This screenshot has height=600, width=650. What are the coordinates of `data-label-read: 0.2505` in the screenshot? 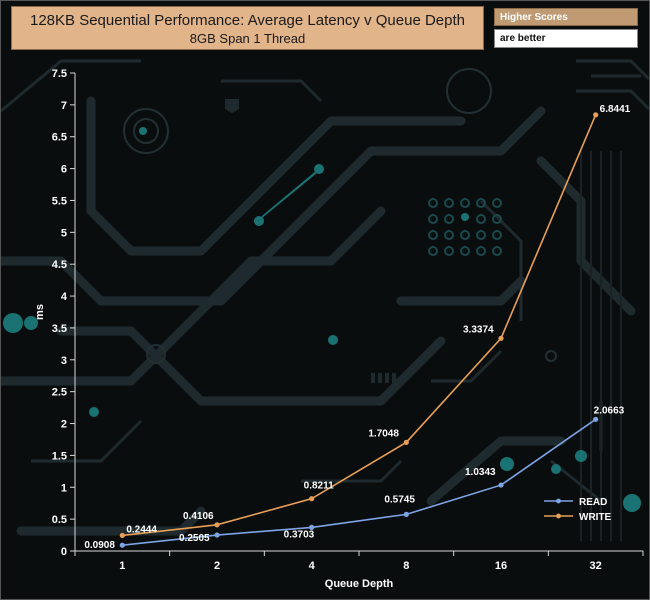 It's located at (194, 538).